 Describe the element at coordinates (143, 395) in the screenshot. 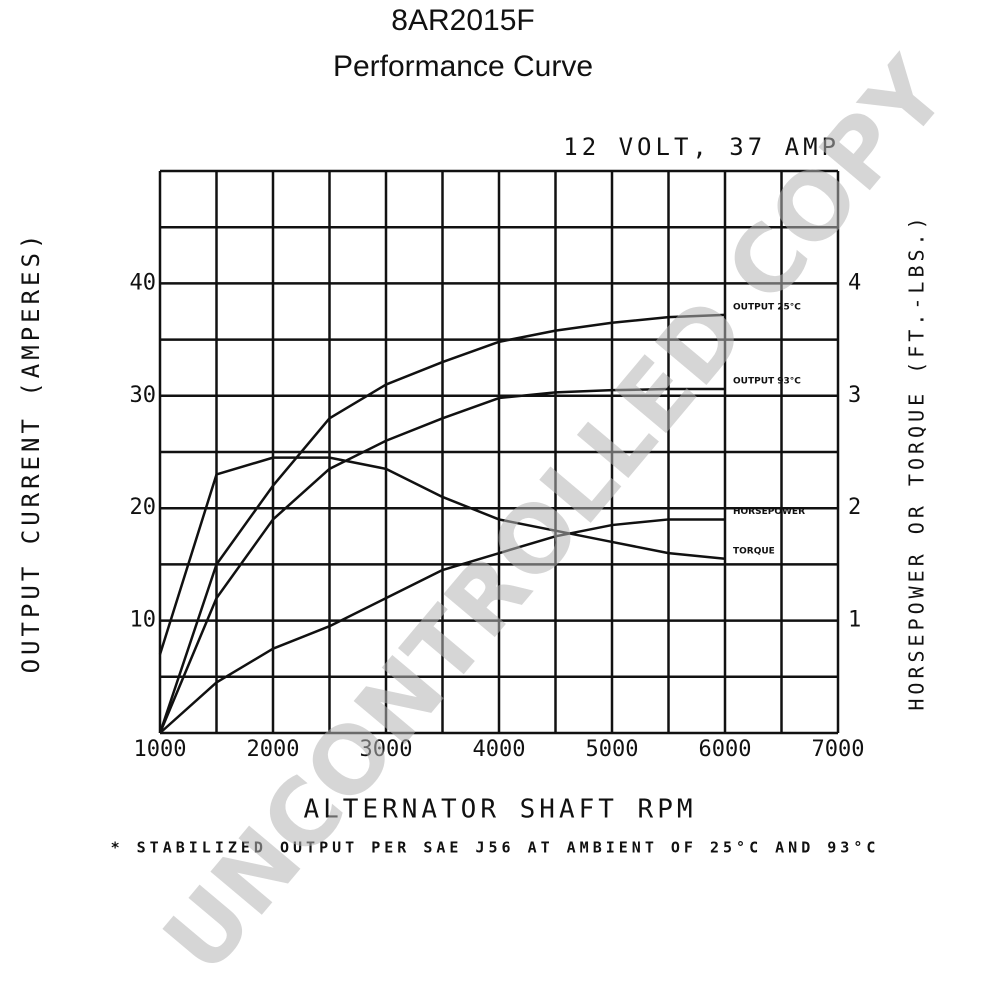

I see `y-tick-label: 30` at that location.